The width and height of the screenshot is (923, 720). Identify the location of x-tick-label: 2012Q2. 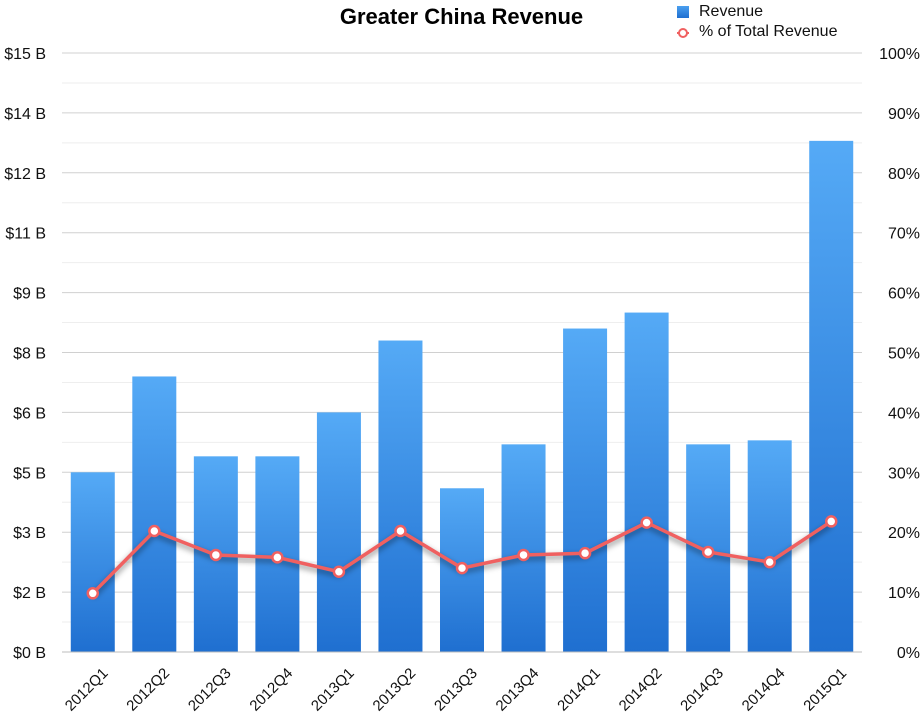
(148, 690).